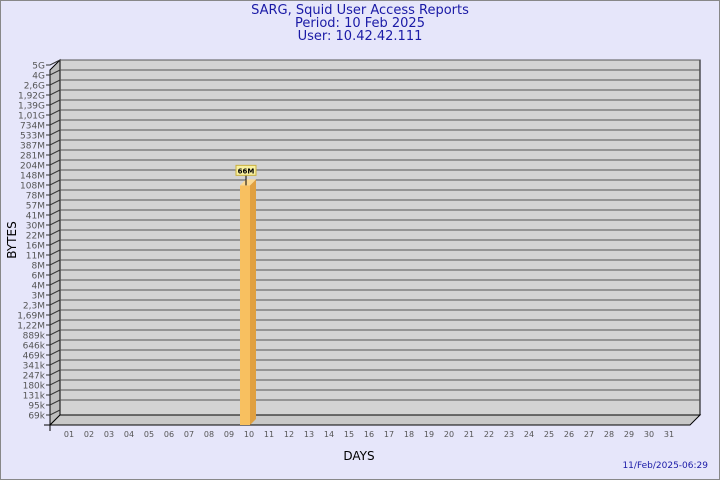 This screenshot has width=720, height=480. I want to click on plot-floor, so click(375, 420).